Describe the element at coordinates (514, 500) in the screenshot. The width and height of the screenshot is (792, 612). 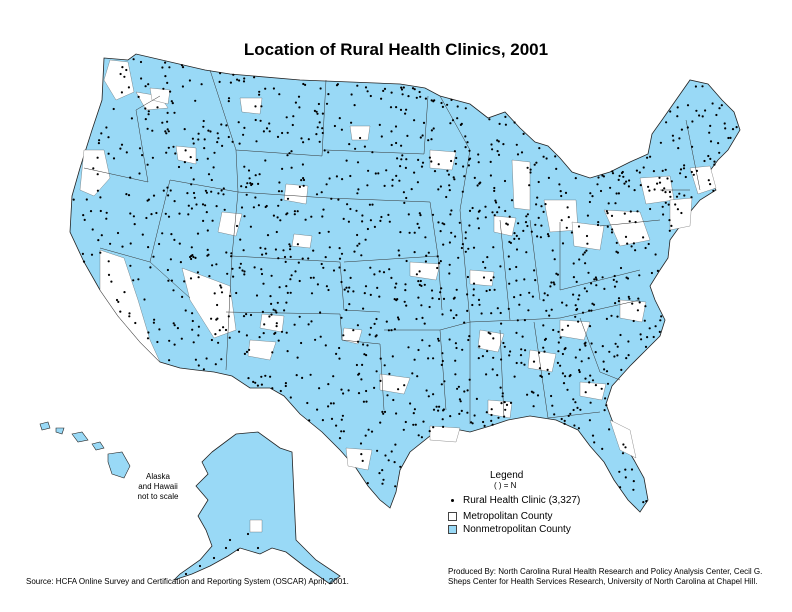
I see `legend-item-clinic: Rural Health Clinic (3,327)` at that location.